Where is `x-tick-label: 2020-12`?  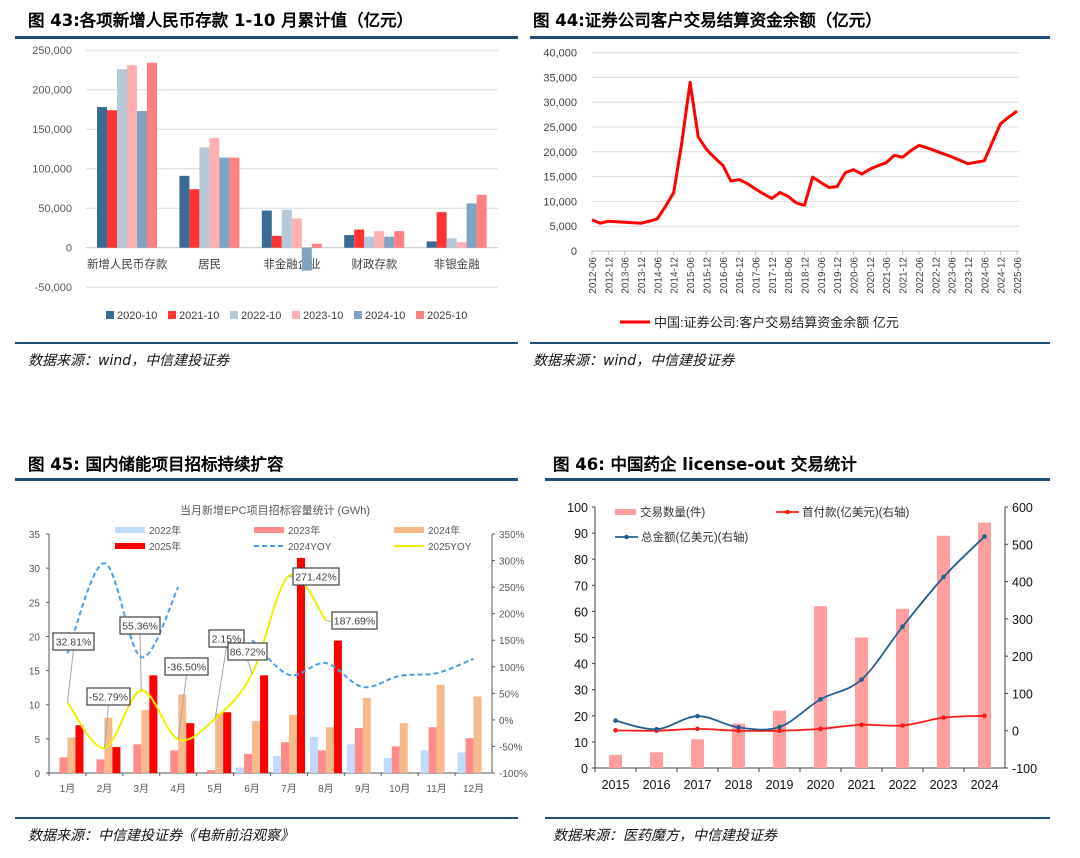
x-tick-label: 2020-12 is located at coordinates (871, 275).